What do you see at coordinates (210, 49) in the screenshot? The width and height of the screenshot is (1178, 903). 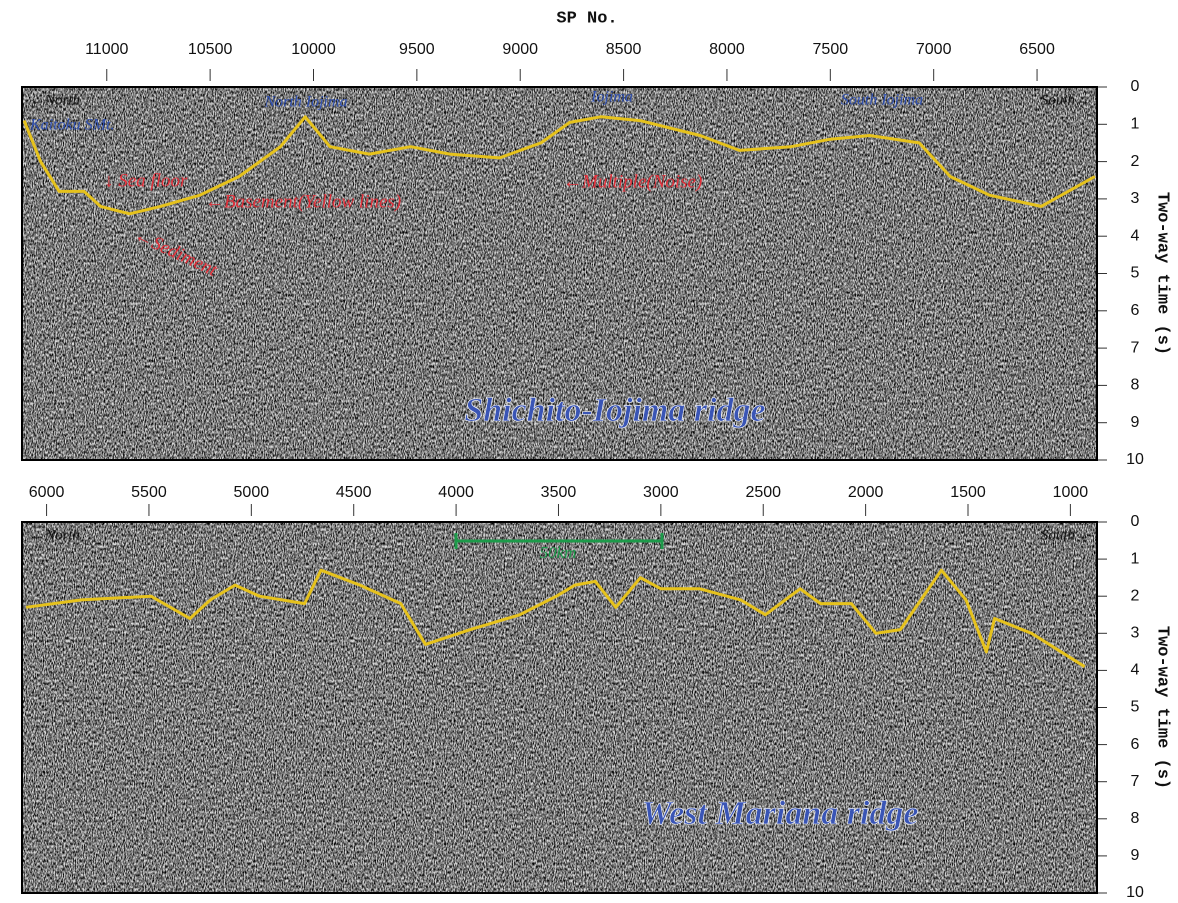 I see `x-tick-label: 10500` at bounding box center [210, 49].